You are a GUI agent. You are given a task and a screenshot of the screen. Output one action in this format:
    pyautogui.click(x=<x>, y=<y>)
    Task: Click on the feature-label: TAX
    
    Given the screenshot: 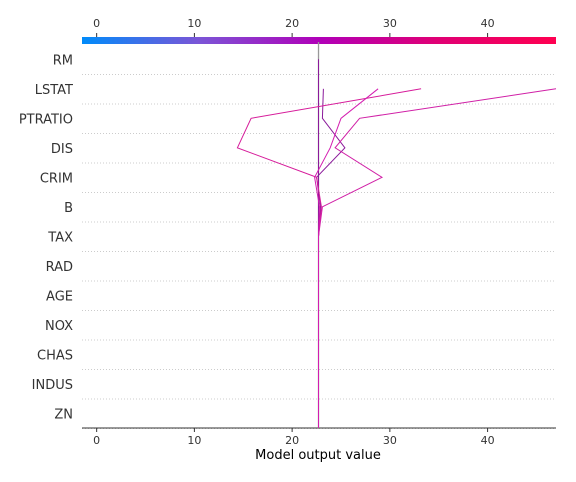 What is the action you would take?
    pyautogui.click(x=60, y=238)
    